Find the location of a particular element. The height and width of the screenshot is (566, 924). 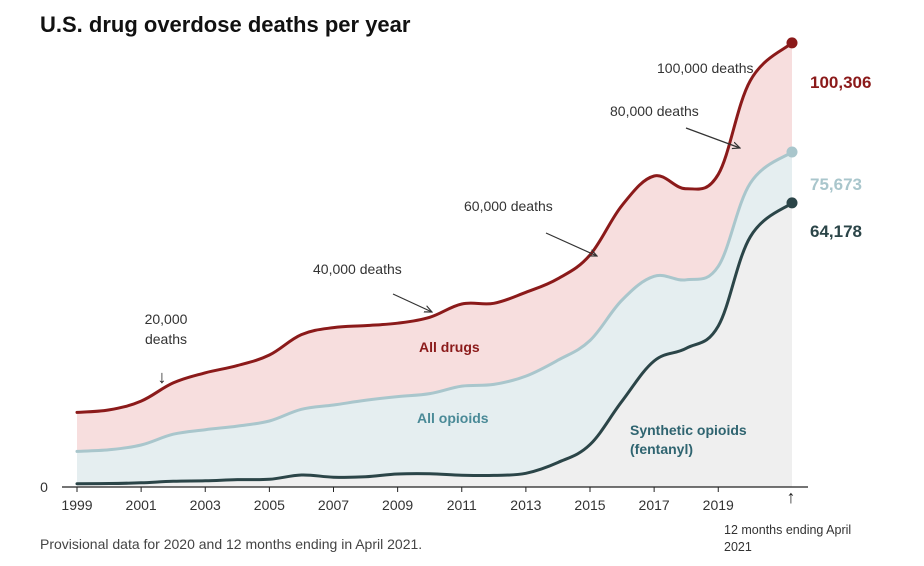

x-tick-label: 2003 is located at coordinates (205, 505).